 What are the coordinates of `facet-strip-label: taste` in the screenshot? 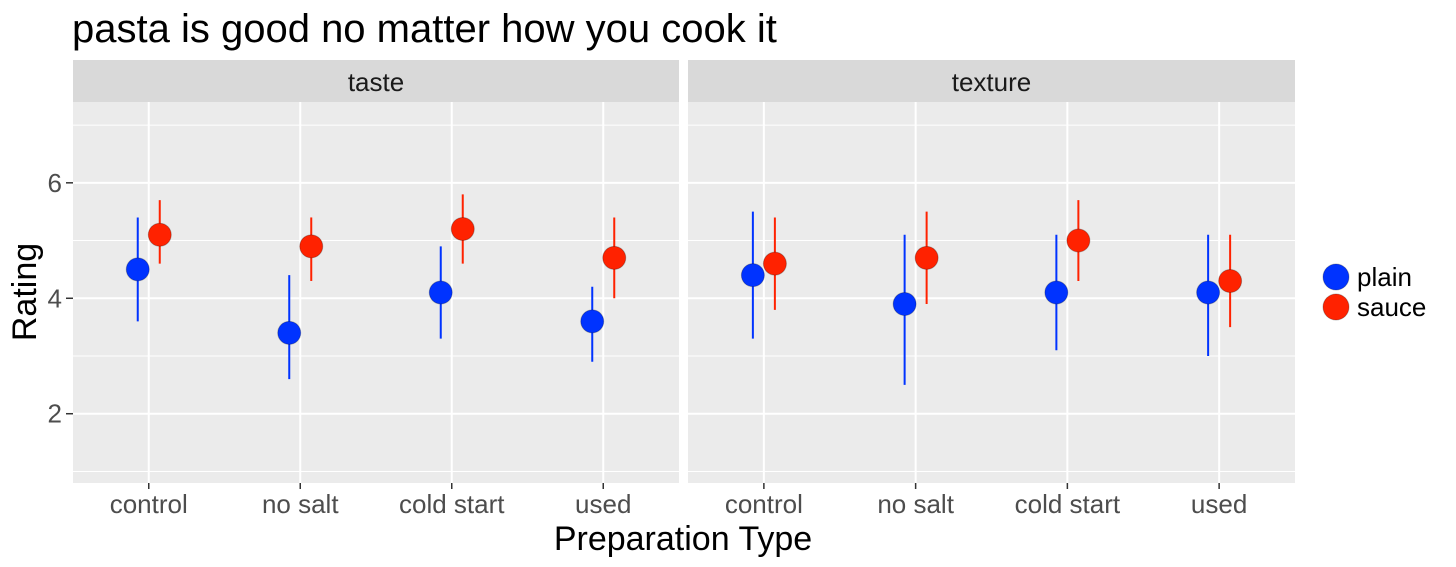 It's located at (376, 82).